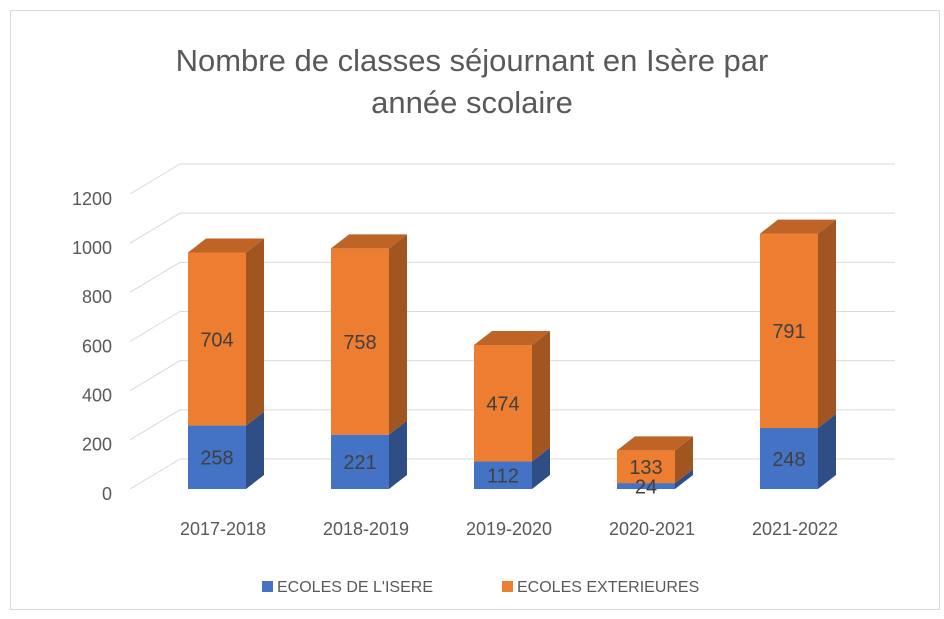 This screenshot has height=619, width=944. What do you see at coordinates (107, 494) in the screenshot?
I see `y-tick-label: 0` at bounding box center [107, 494].